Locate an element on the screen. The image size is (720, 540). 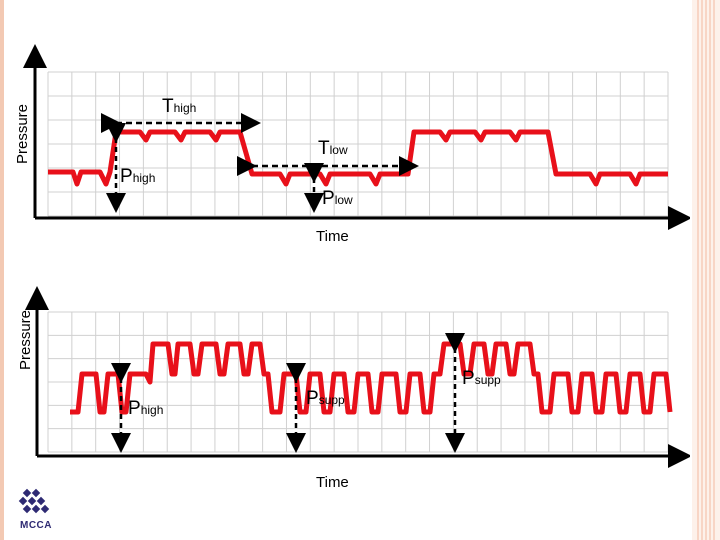
p-supp-label-1: Psupp is located at coordinates (325, 398).